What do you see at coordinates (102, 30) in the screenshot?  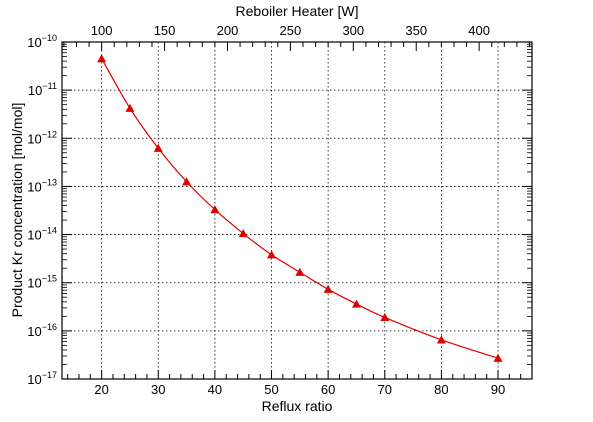 I see `x2-tick-label: 100` at bounding box center [102, 30].